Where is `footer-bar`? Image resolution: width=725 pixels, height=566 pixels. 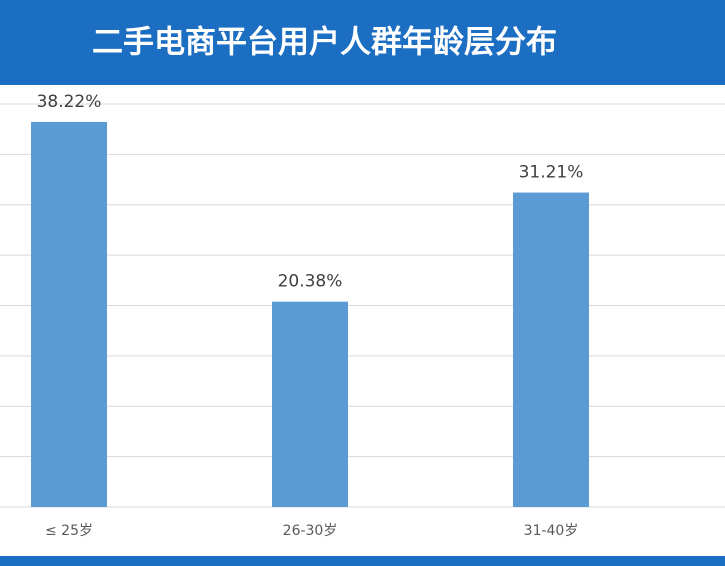 footer-bar is located at coordinates (362, 561).